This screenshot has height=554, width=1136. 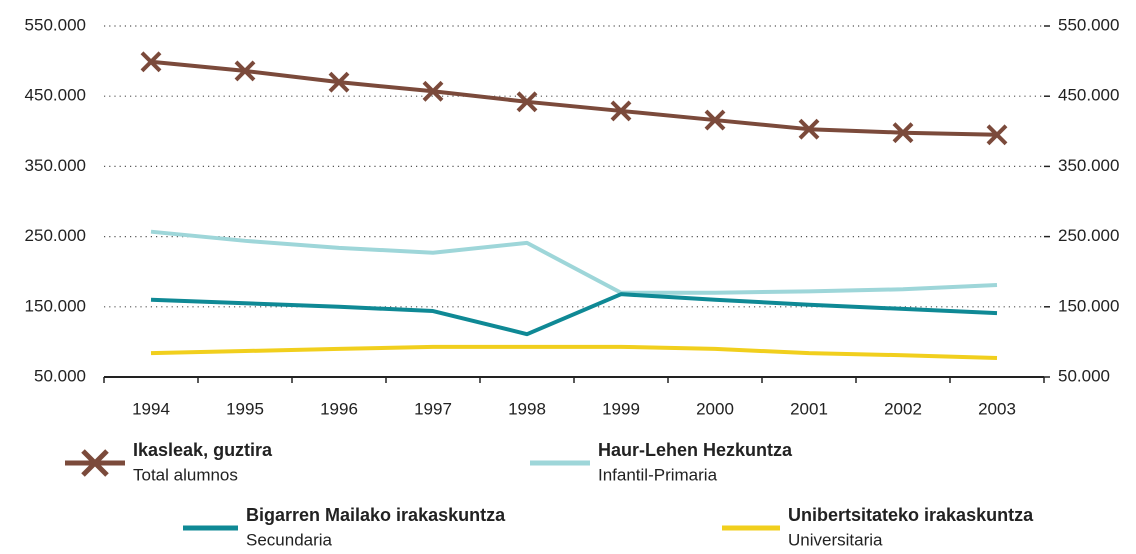 What do you see at coordinates (55, 305) in the screenshot?
I see `y-tick-label: 150.000` at bounding box center [55, 305].